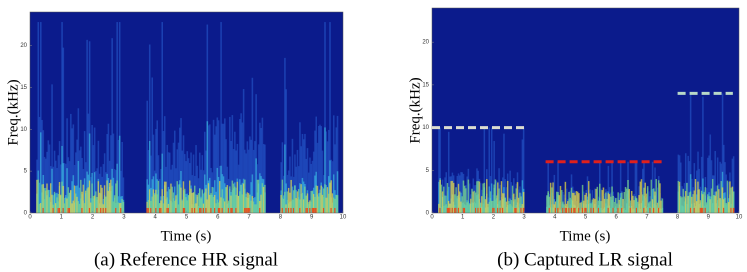 This screenshot has height=272, width=747. Describe the element at coordinates (13, 112) in the screenshot. I see `y-axis-label: Freq.(kHz)` at that location.